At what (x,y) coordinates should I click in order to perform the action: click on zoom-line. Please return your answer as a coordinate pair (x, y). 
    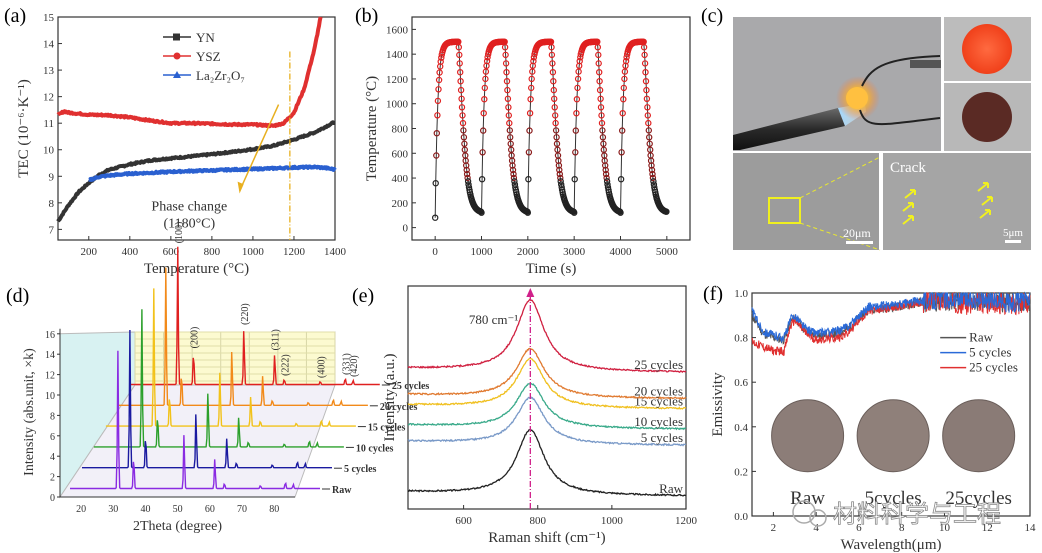
    Looking at the image, I should click on (840, 177).